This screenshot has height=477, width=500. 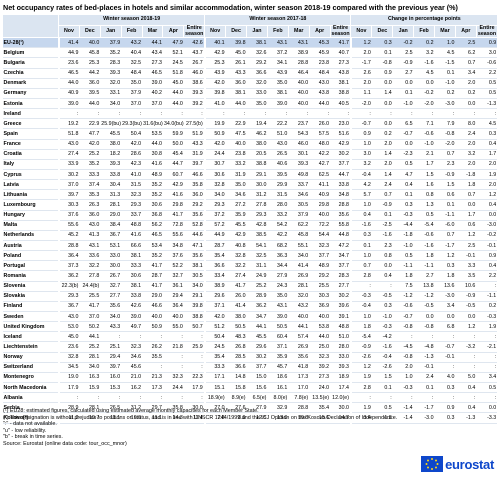 I want to click on value-cell: -0.1, so click(x=445, y=357).